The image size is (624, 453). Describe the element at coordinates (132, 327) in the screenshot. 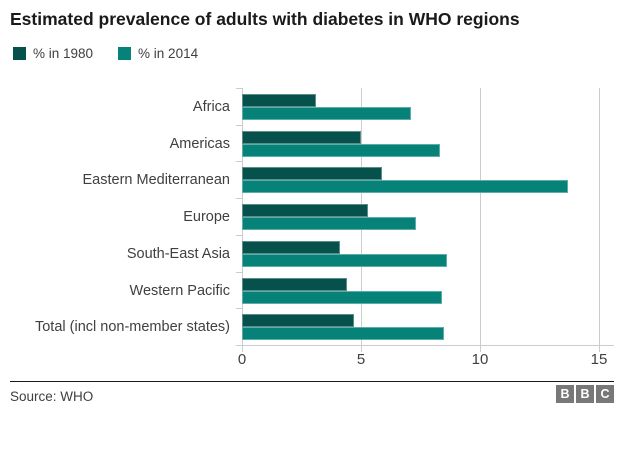

I see `category-label: Total (incl non-member states)` at that location.